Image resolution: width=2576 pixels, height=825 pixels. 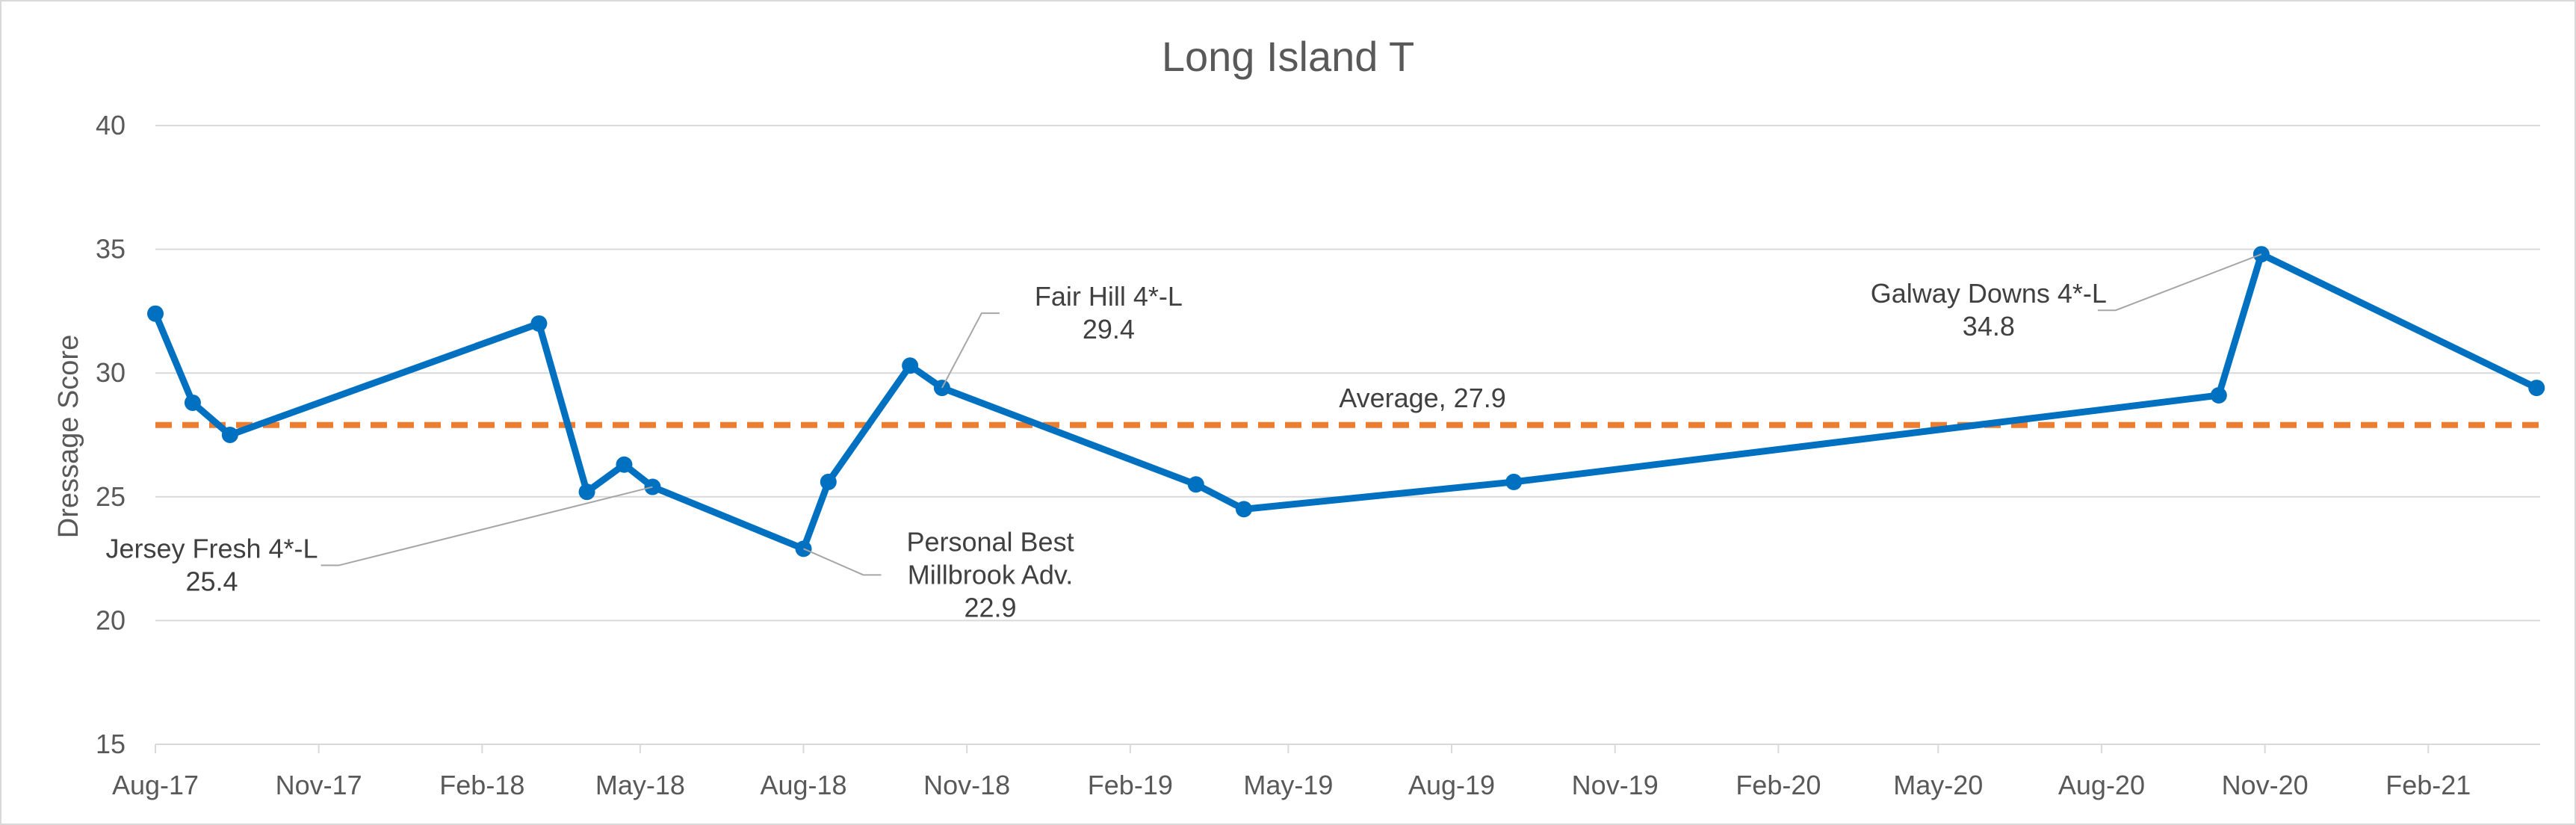 I want to click on x-tick-label: May-19, so click(x=1288, y=785).